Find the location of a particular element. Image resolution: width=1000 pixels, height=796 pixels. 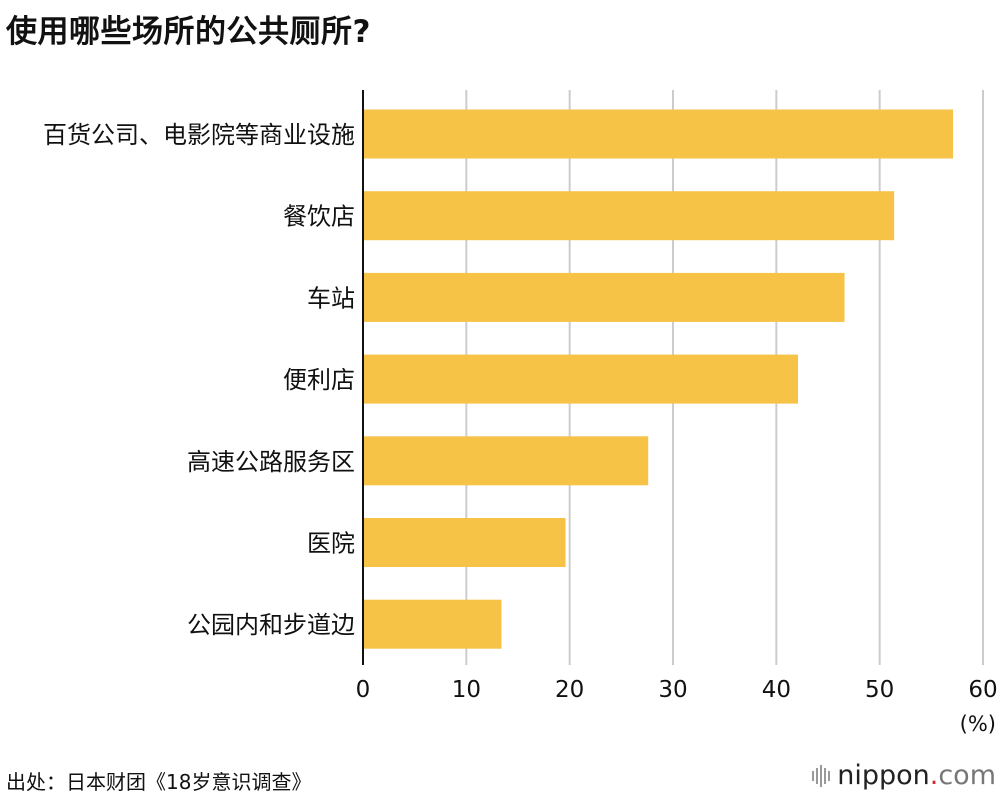

tick-label: 30 is located at coordinates (672, 690).